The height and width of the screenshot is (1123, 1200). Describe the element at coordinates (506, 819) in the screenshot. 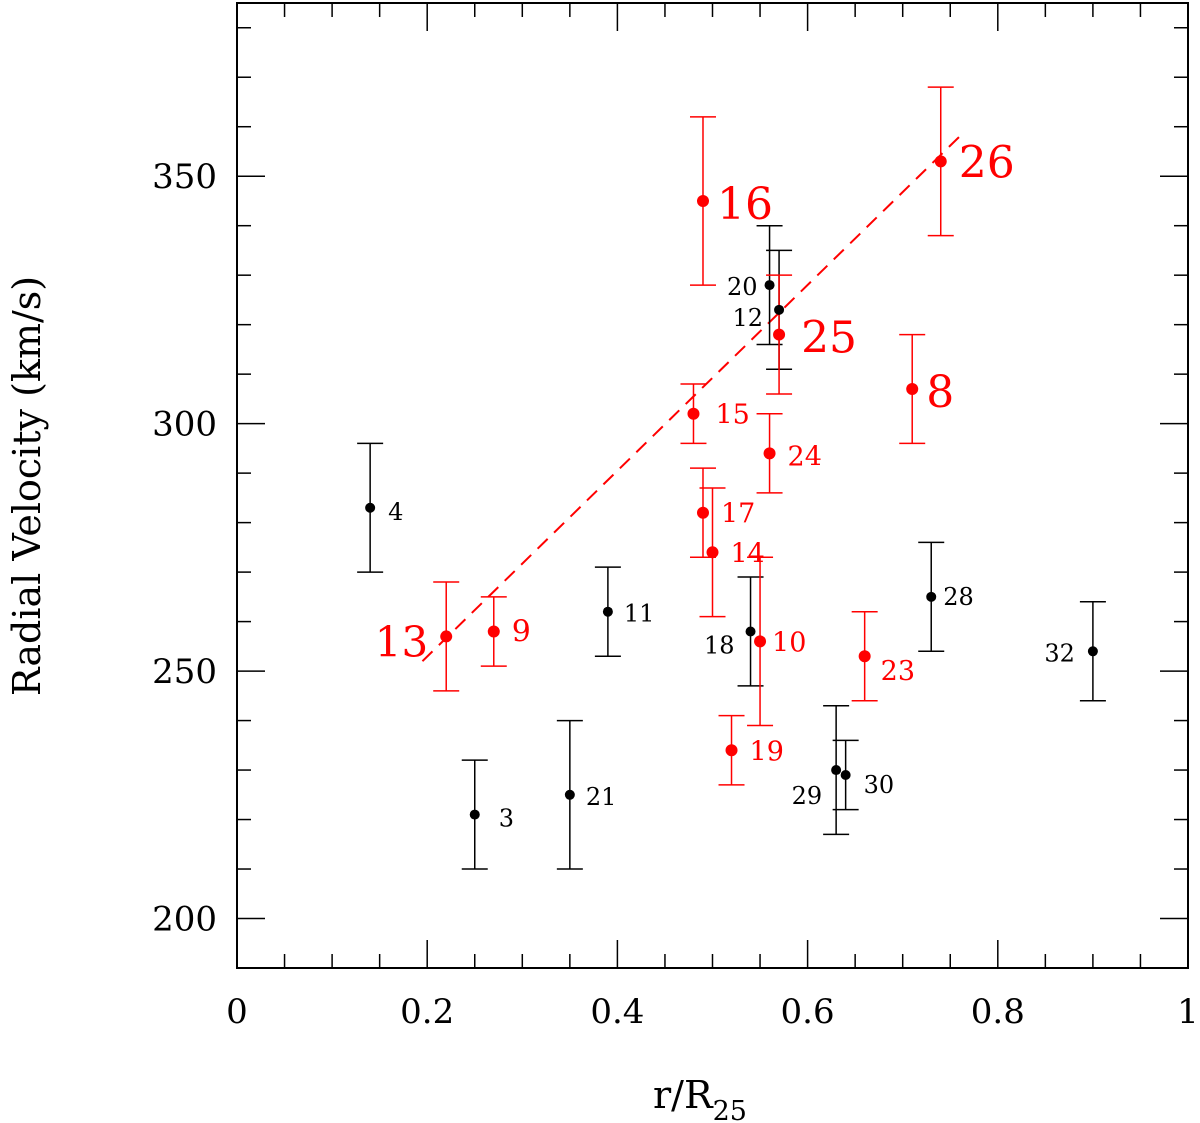

I see `point-label: 3` at that location.